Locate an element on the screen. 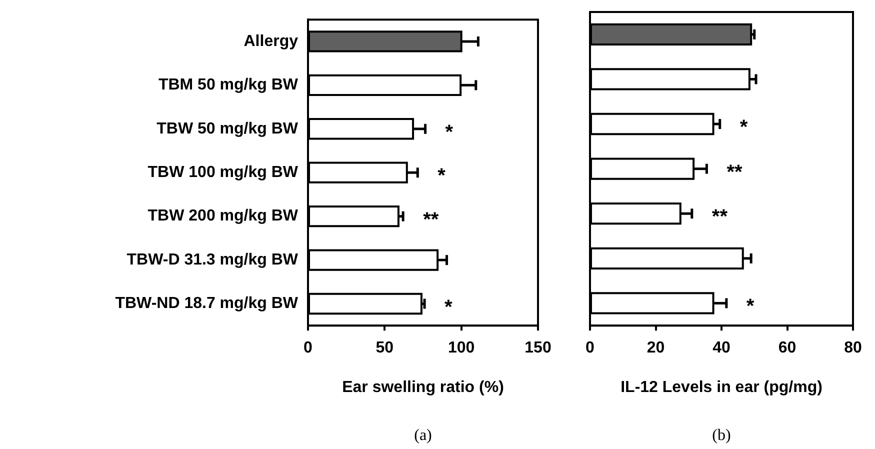 The width and height of the screenshot is (875, 449). text: (b) is located at coordinates (721, 435).